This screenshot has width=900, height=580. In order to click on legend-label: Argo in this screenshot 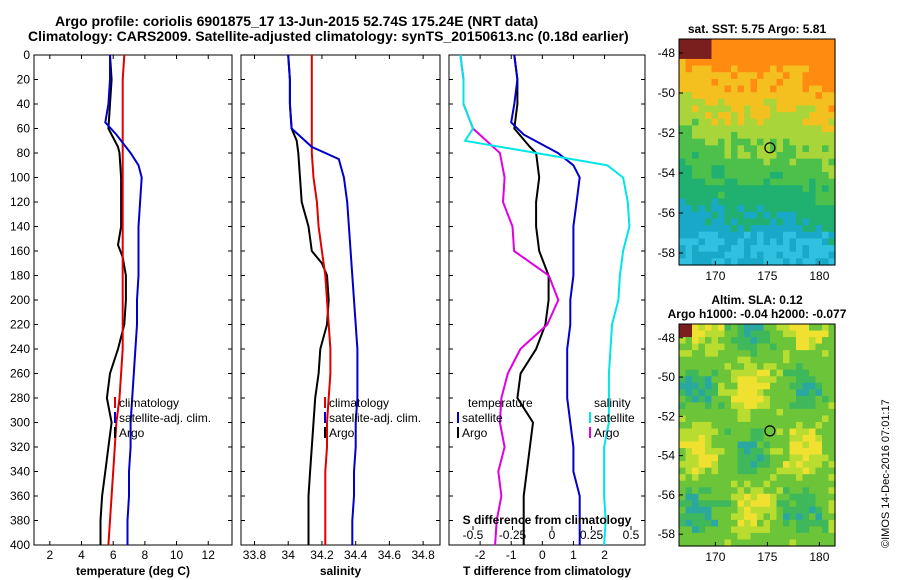, I will do `click(342, 433)`.